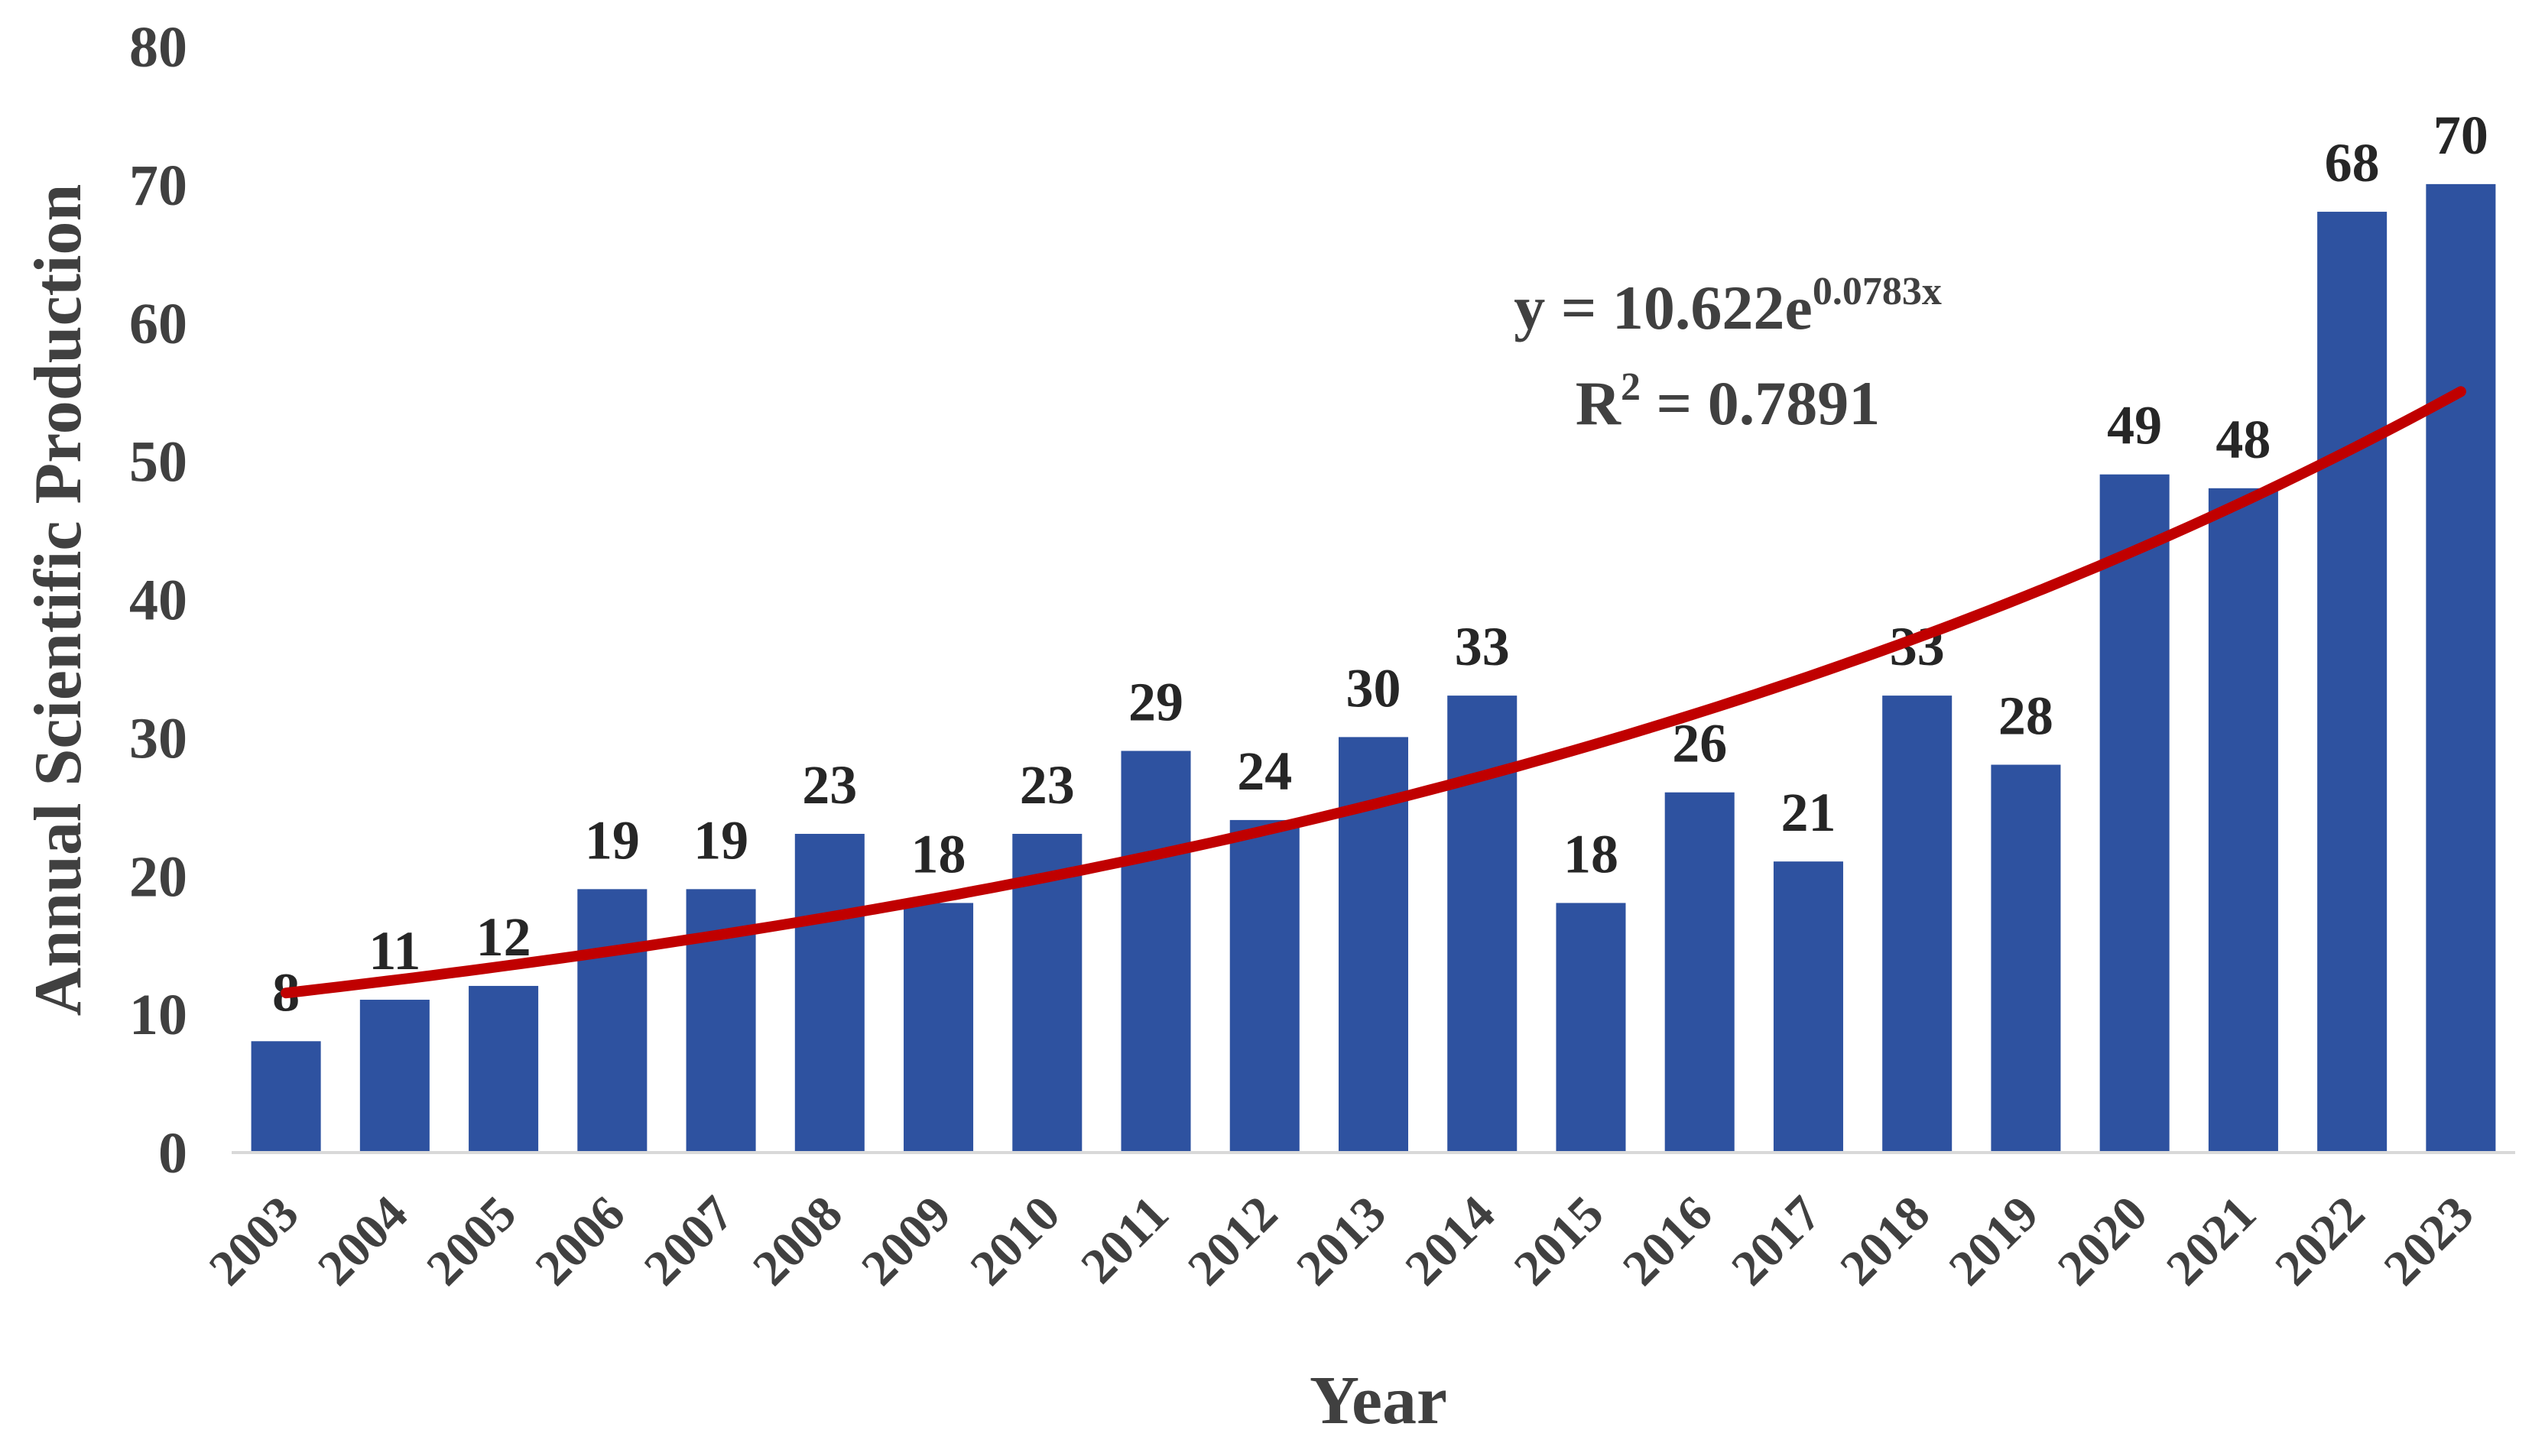 The width and height of the screenshot is (2532, 1456). Describe the element at coordinates (1373, 687) in the screenshot. I see `bar-value-label: 30` at that location.